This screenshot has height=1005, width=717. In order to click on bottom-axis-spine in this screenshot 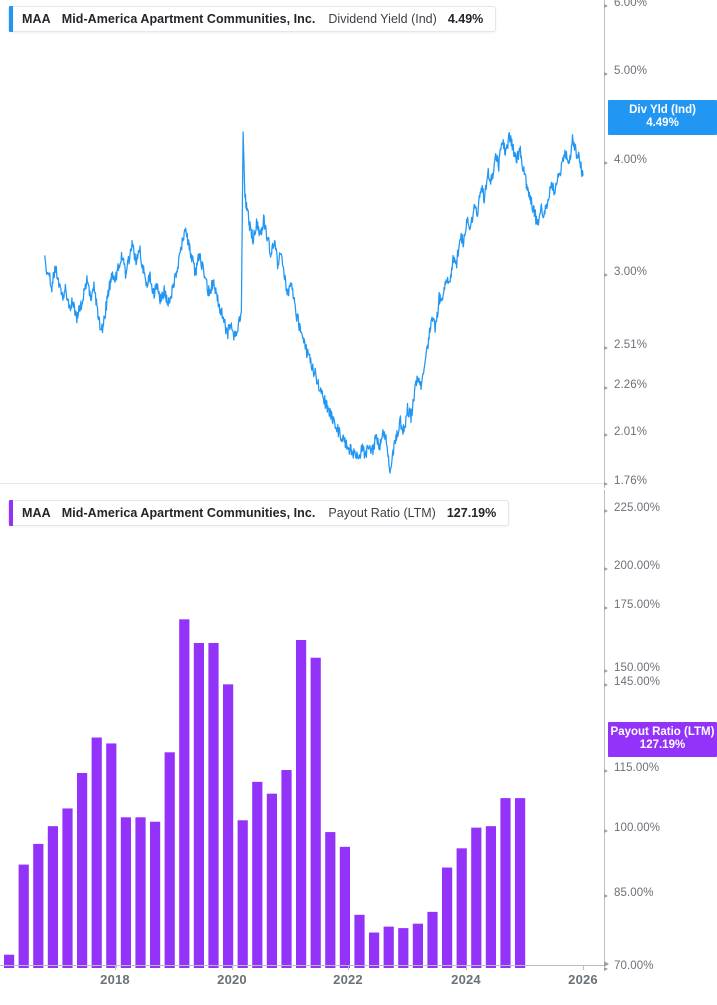, I will do `click(604, 728)`.